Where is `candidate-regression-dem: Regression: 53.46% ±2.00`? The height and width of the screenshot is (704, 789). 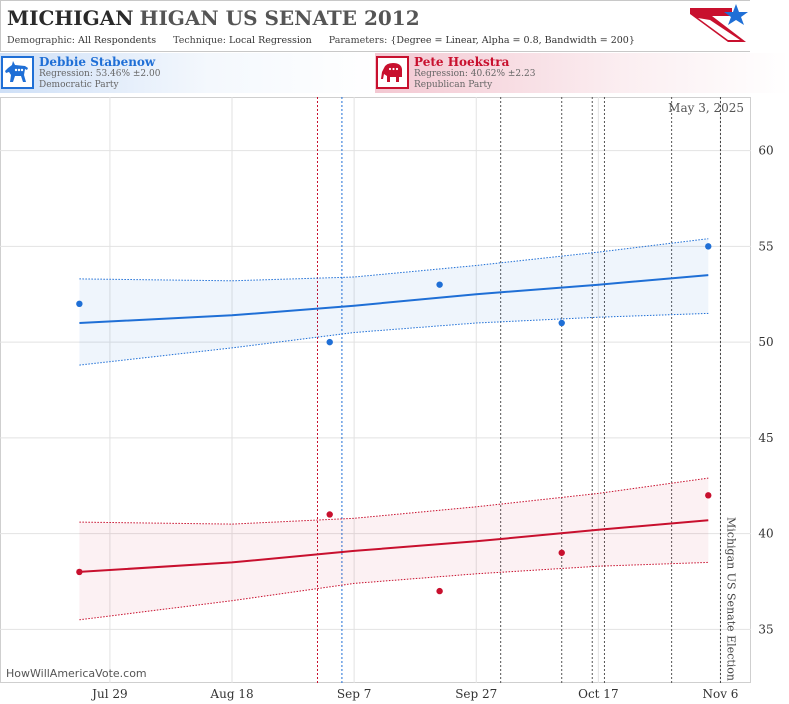 candidate-regression-dem: Regression: 53.46% ±2.00 is located at coordinates (100, 74).